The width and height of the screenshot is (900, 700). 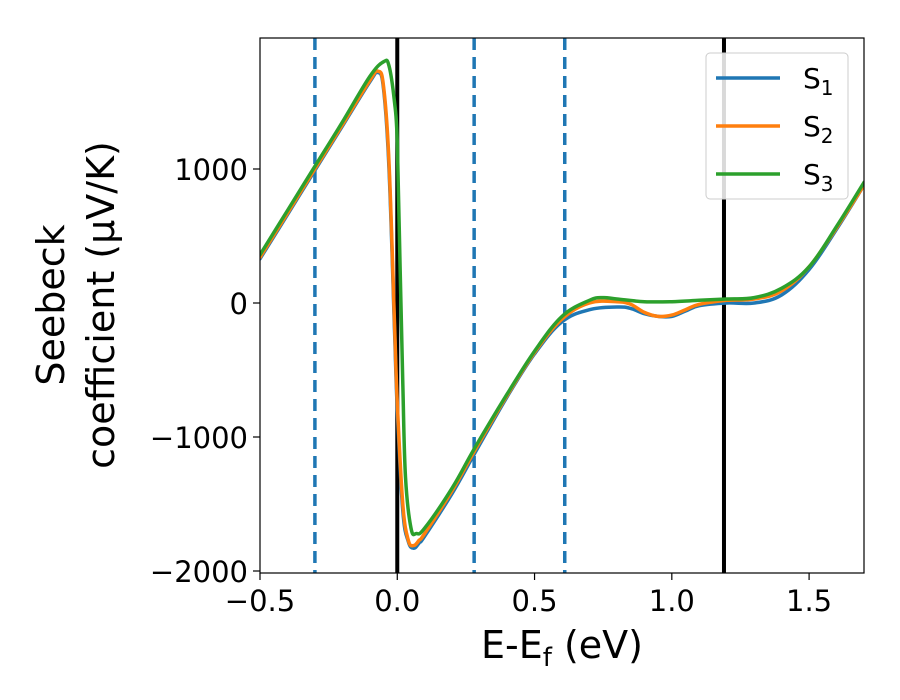 What do you see at coordinates (534, 601) in the screenshot?
I see `x-tick-label: 0.5` at bounding box center [534, 601].